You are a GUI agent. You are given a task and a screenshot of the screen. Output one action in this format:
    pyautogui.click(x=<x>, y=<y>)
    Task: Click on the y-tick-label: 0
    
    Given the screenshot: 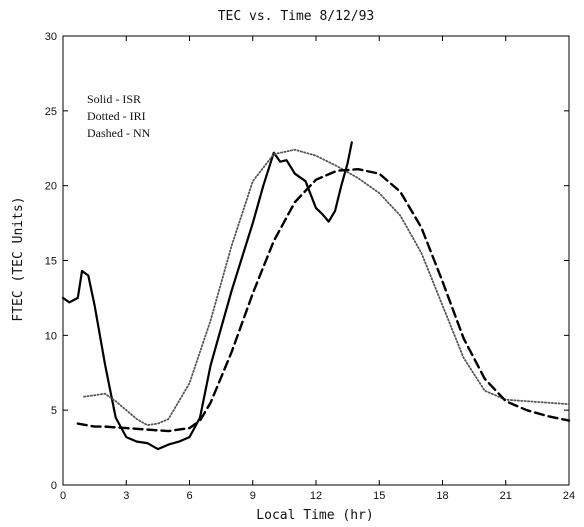 What is the action you would take?
    pyautogui.click(x=54, y=486)
    